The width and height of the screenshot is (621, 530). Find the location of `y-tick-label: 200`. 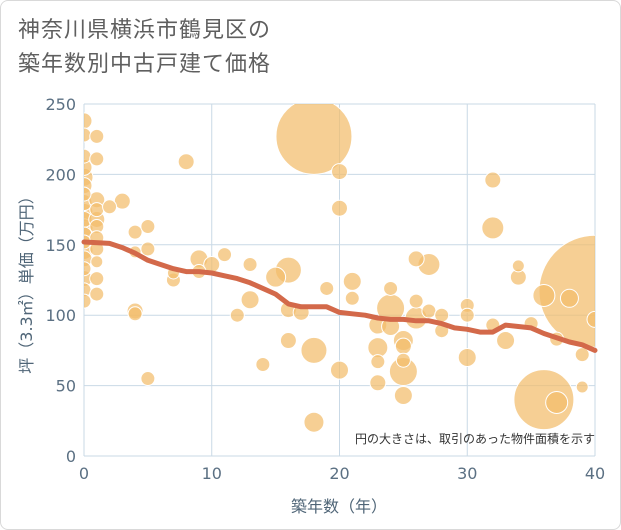

y-tick-label: 200 is located at coordinates (60, 174).